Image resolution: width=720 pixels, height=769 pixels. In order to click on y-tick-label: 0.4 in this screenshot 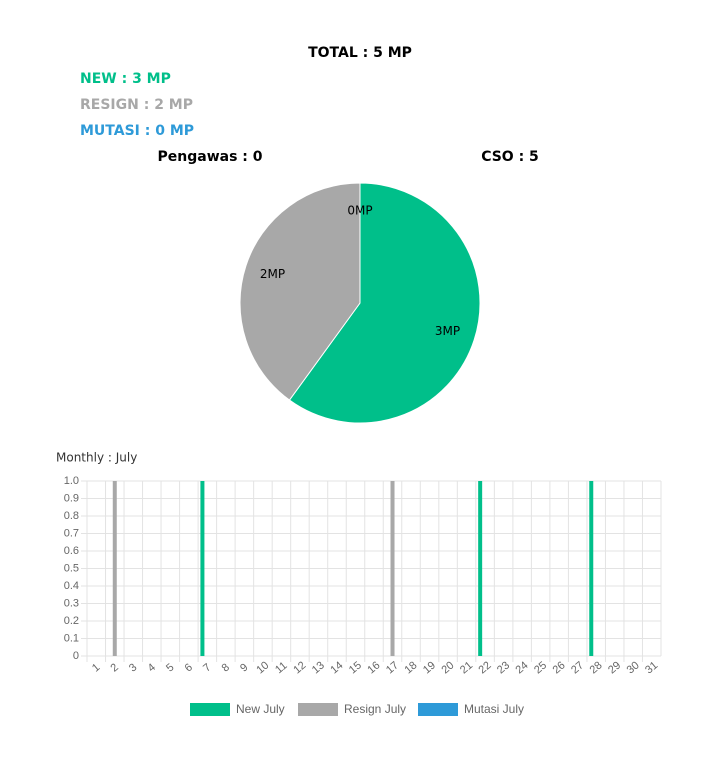, I will do `click(71, 586)`.